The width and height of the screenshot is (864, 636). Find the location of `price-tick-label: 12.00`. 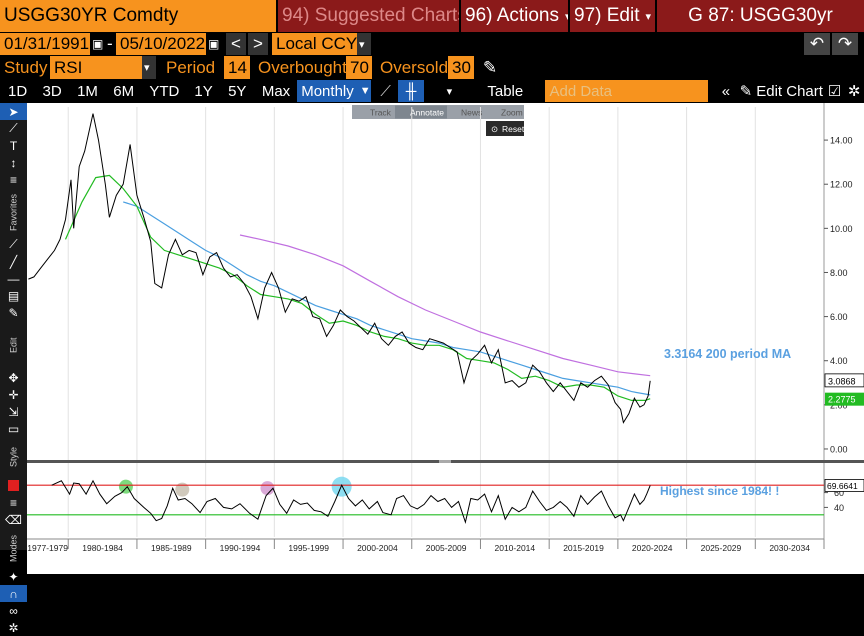

price-tick-label: 12.00 is located at coordinates (841, 185).